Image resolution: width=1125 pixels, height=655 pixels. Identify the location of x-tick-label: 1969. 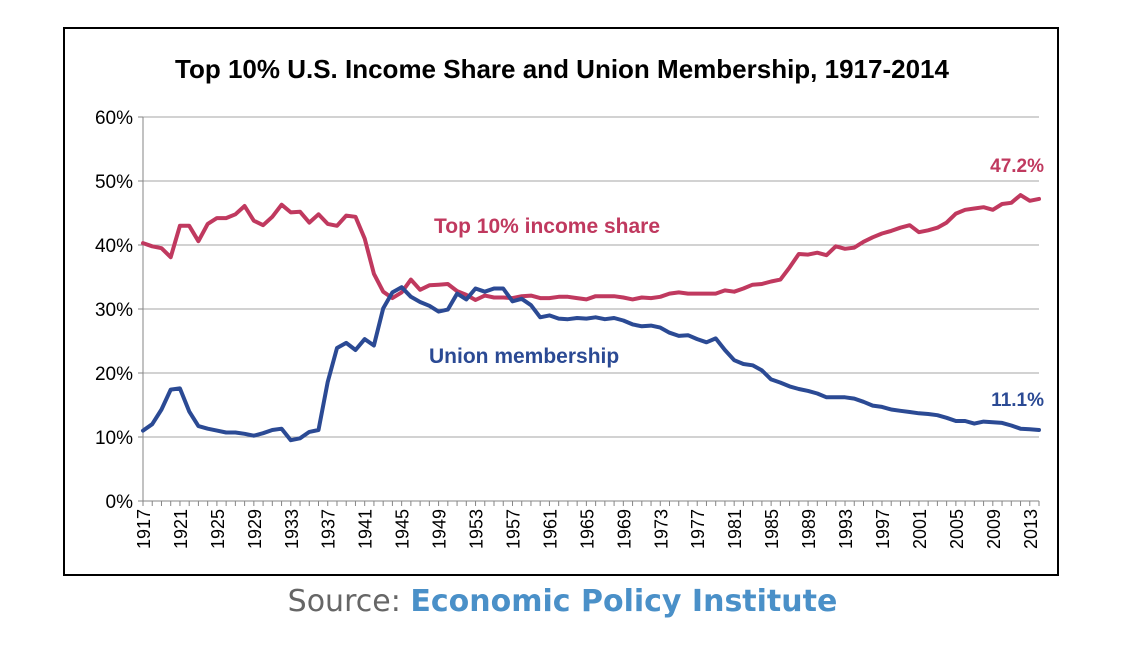
(624, 529).